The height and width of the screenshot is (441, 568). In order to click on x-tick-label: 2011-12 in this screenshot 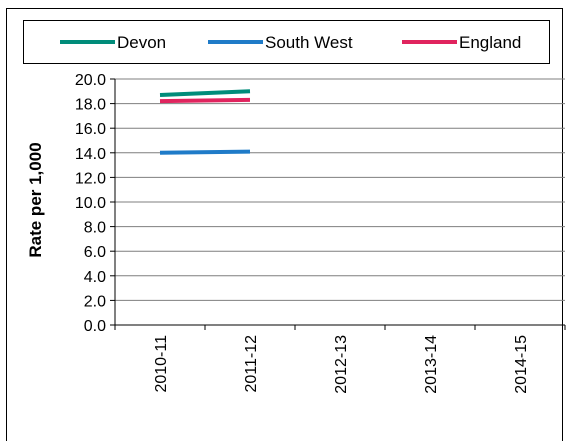, I will do `click(251, 364)`.